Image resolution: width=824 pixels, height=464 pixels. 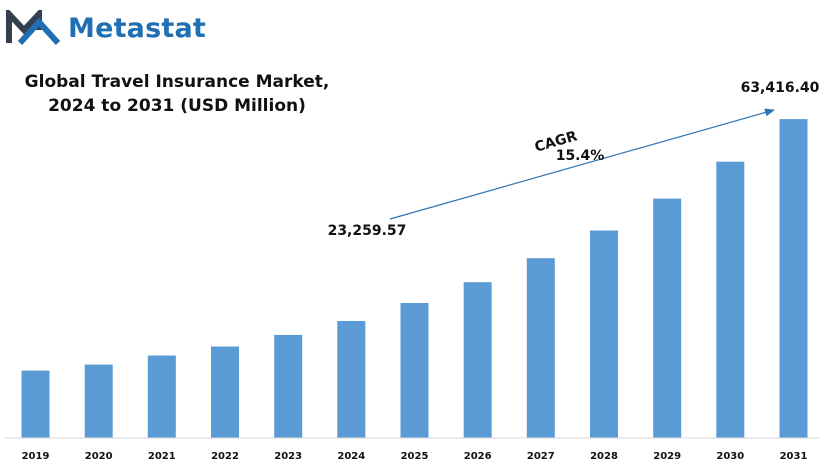 What do you see at coordinates (288, 456) in the screenshot?
I see `x-tick-label-2023: 2023` at bounding box center [288, 456].